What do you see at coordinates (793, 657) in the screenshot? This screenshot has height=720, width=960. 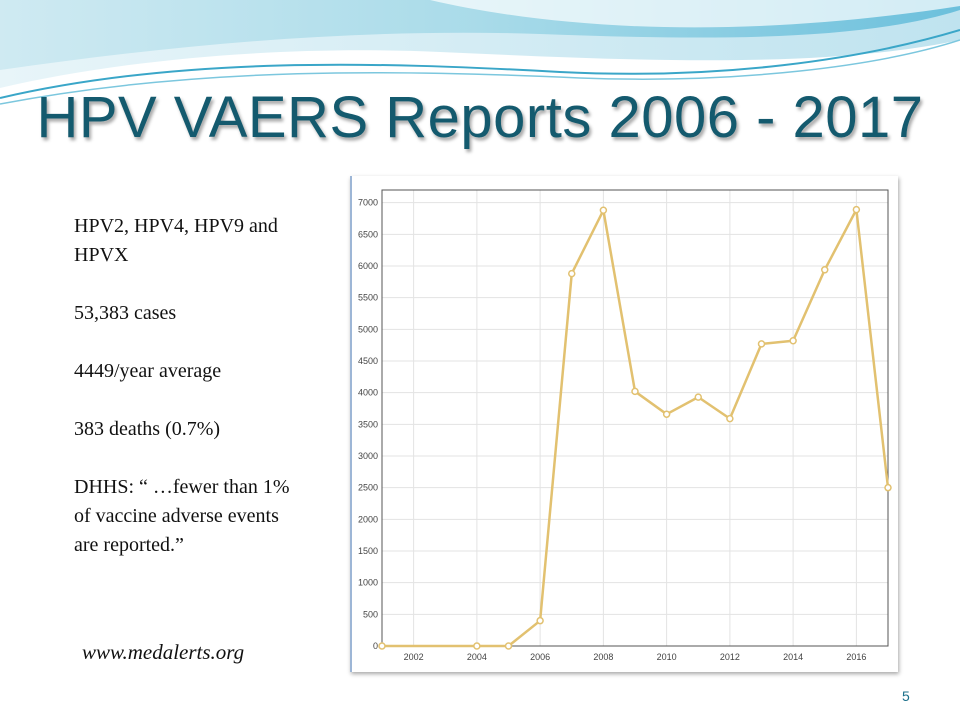 I see `x-tick-label: 2014` at bounding box center [793, 657].